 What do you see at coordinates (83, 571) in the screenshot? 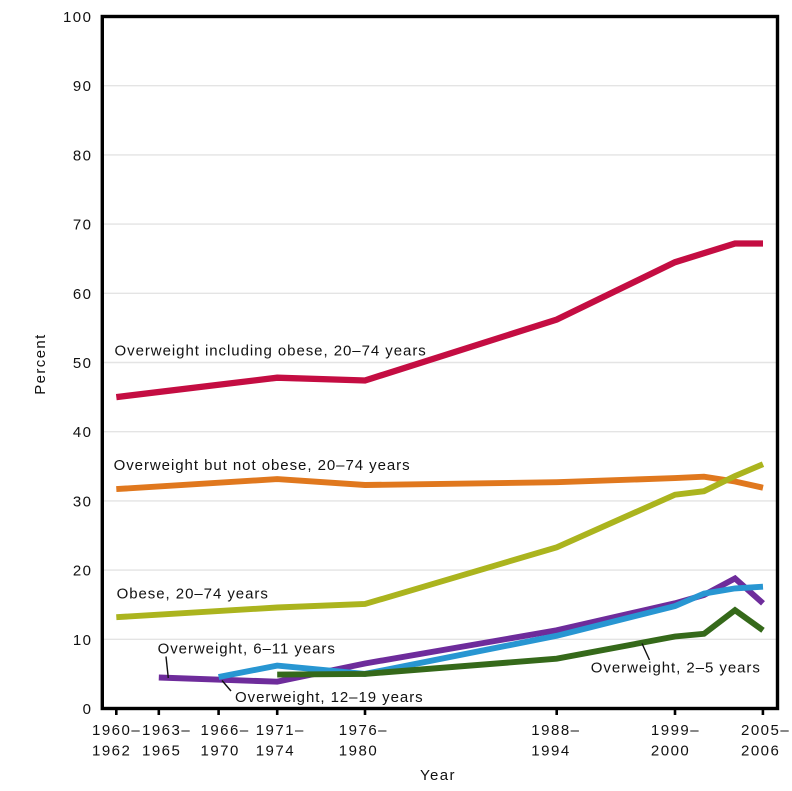
I see `svg-text: 20` at bounding box center [83, 571].